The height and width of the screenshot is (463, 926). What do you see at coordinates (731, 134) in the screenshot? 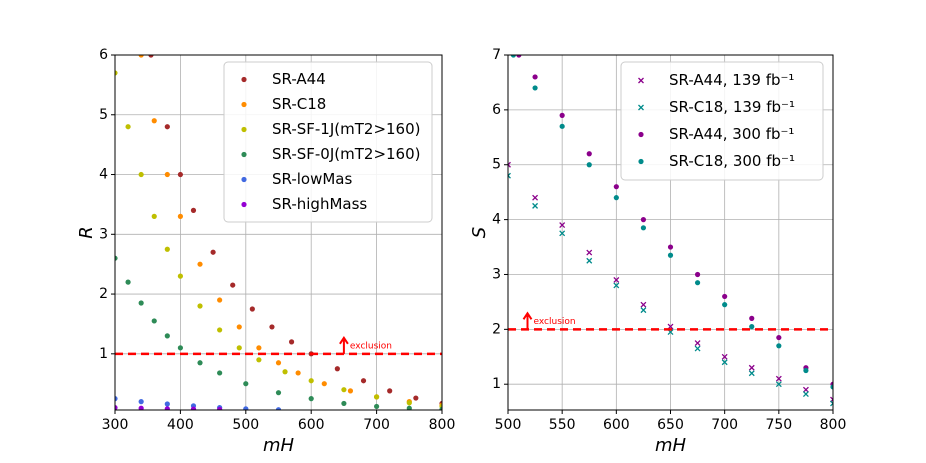
I see `legend-label: SR-A44, 300 fb⁻¹` at bounding box center [731, 134].